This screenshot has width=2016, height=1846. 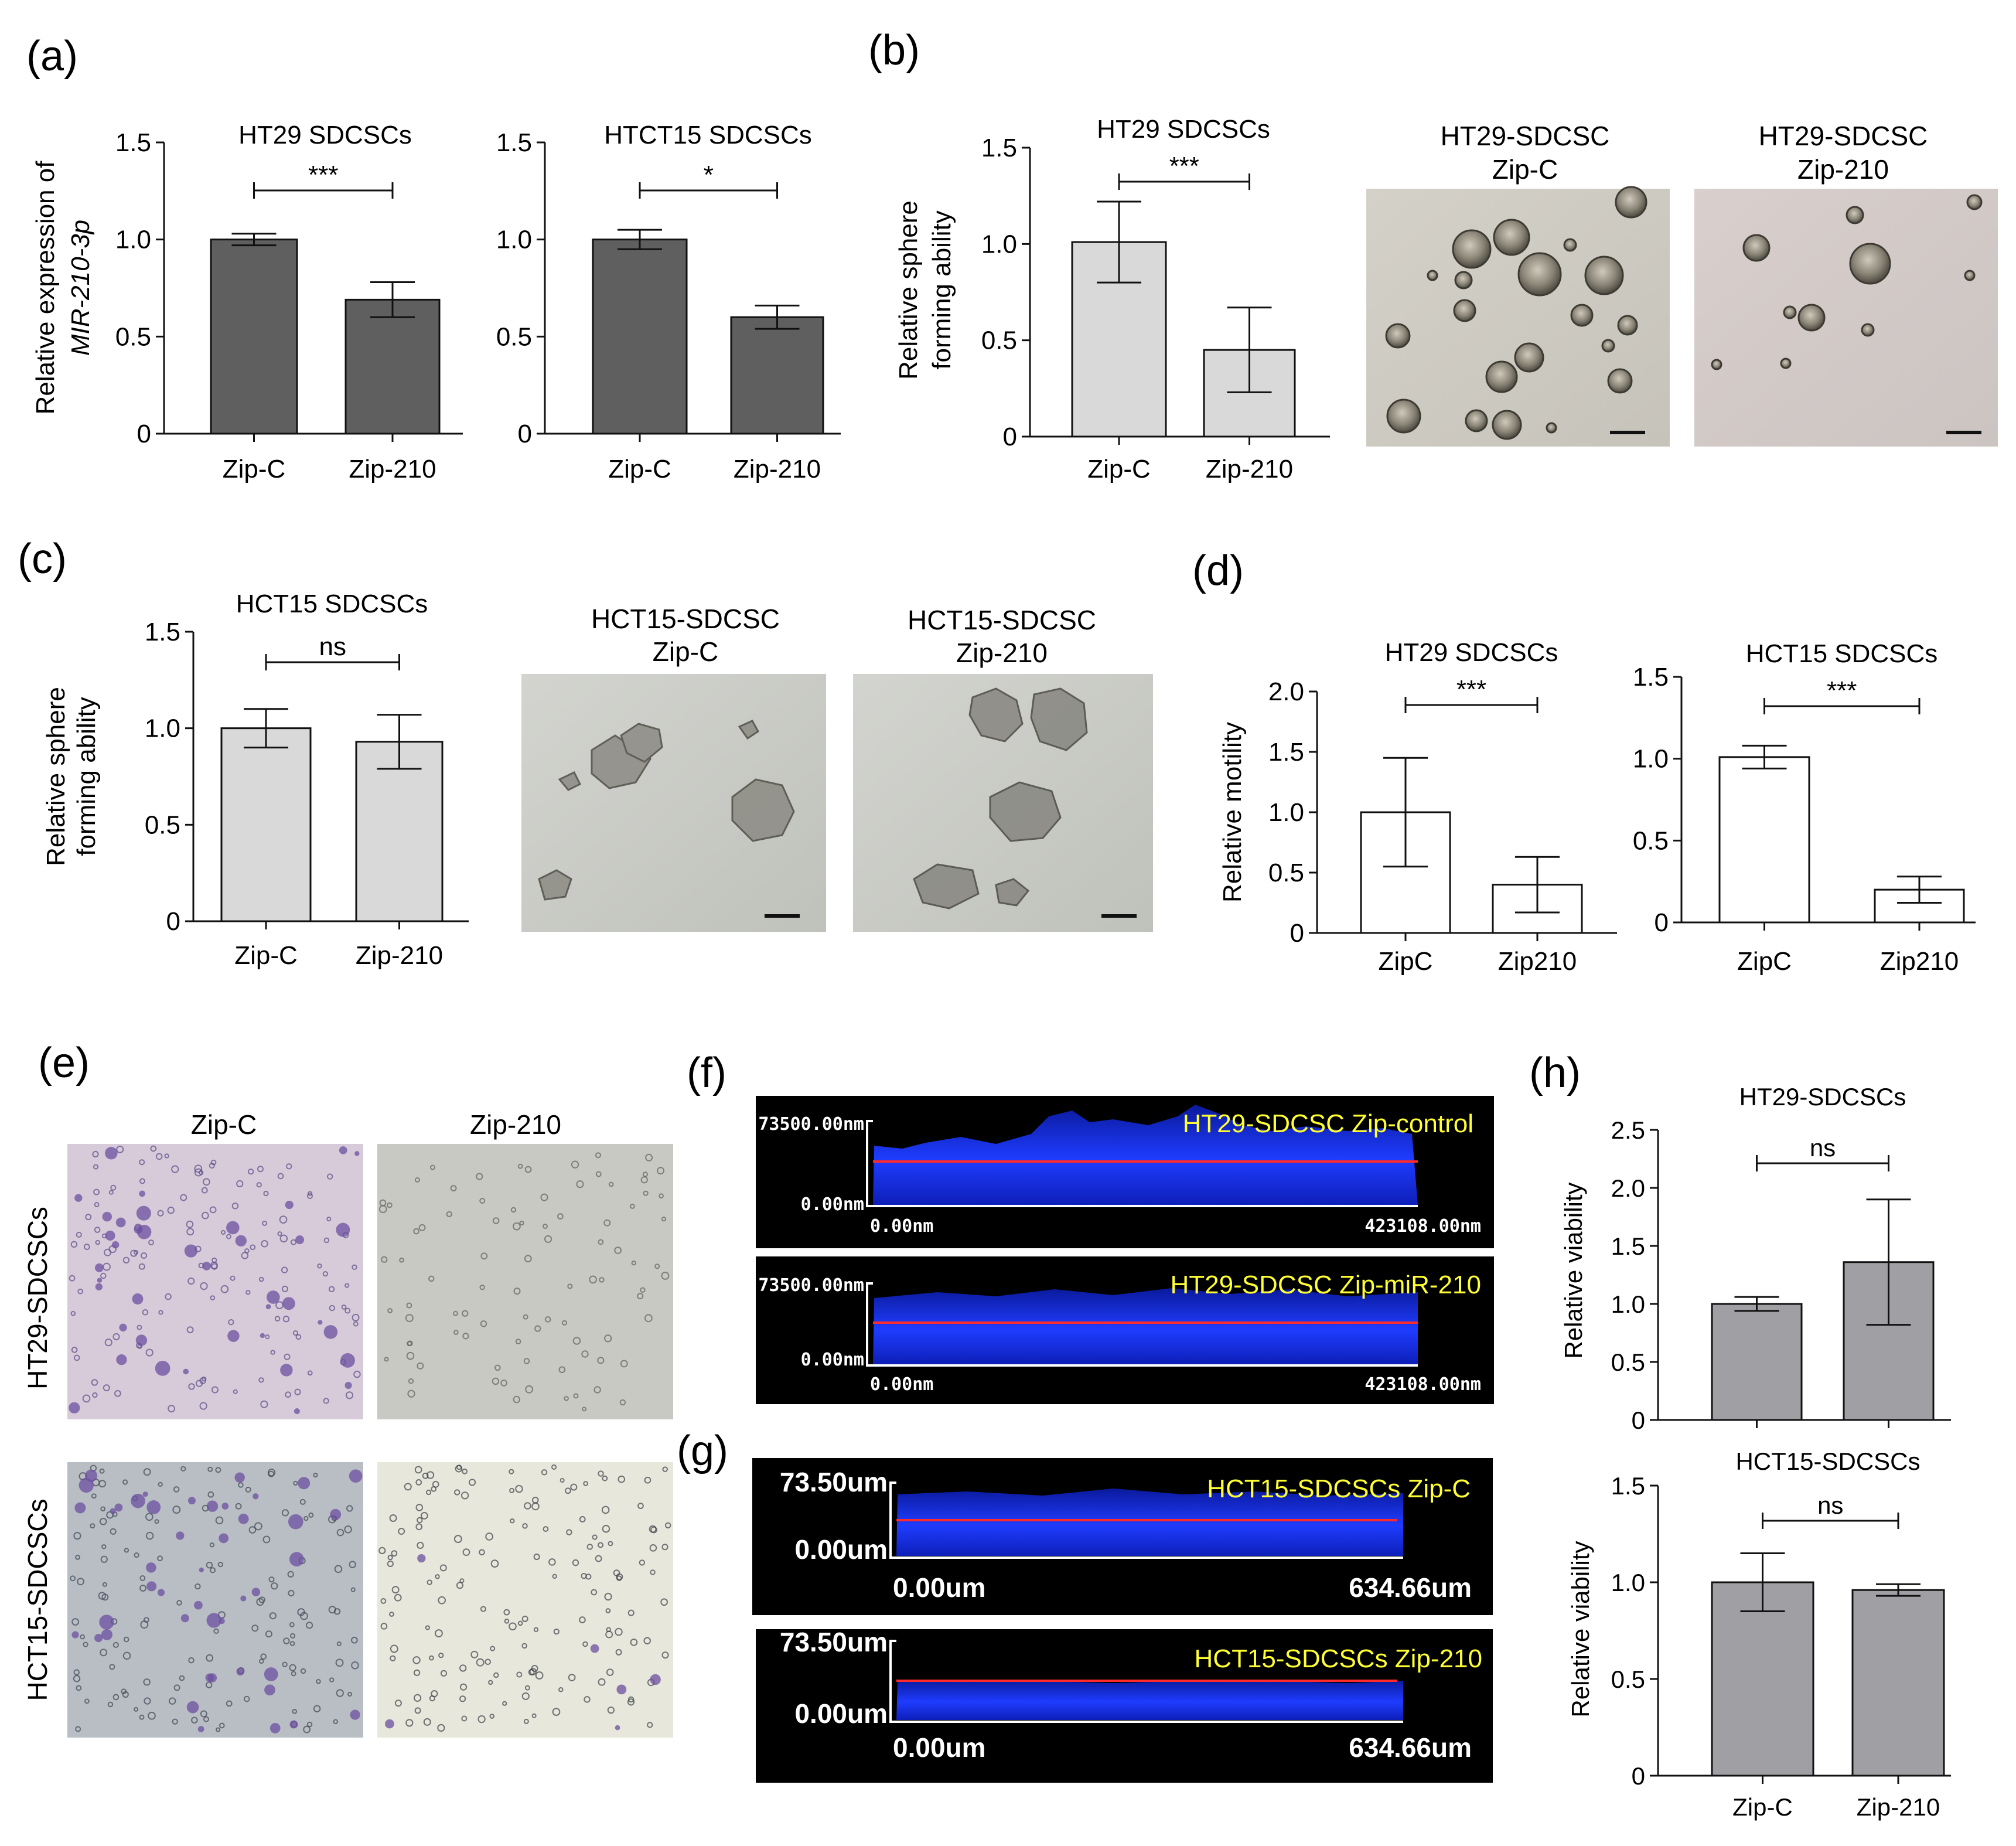 I want to click on y-tick-label: 1.5, so click(x=1286, y=752).